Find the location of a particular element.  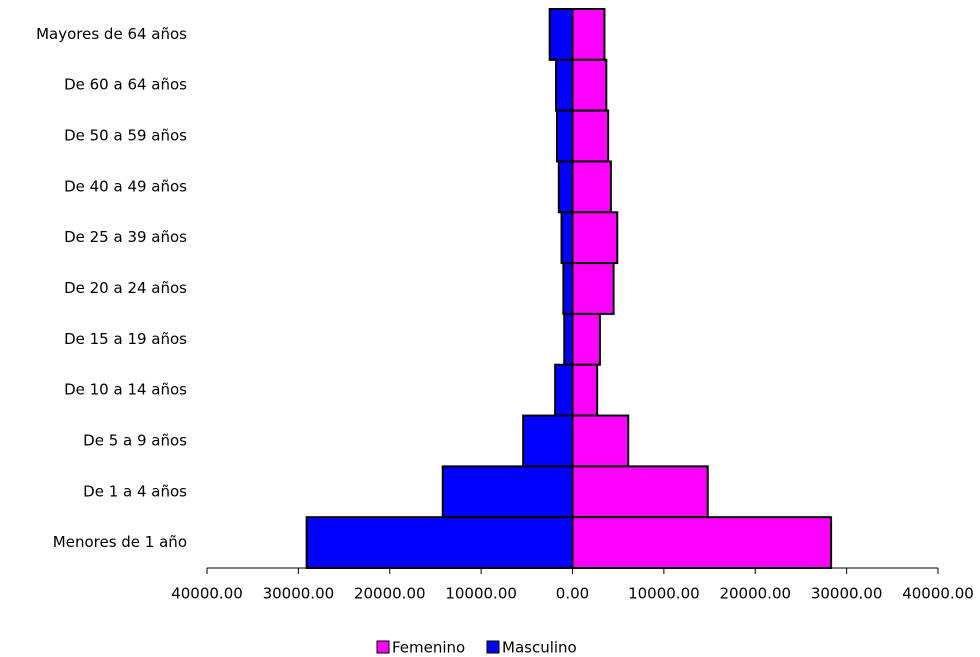

legend-label: Femenino is located at coordinates (428, 648).